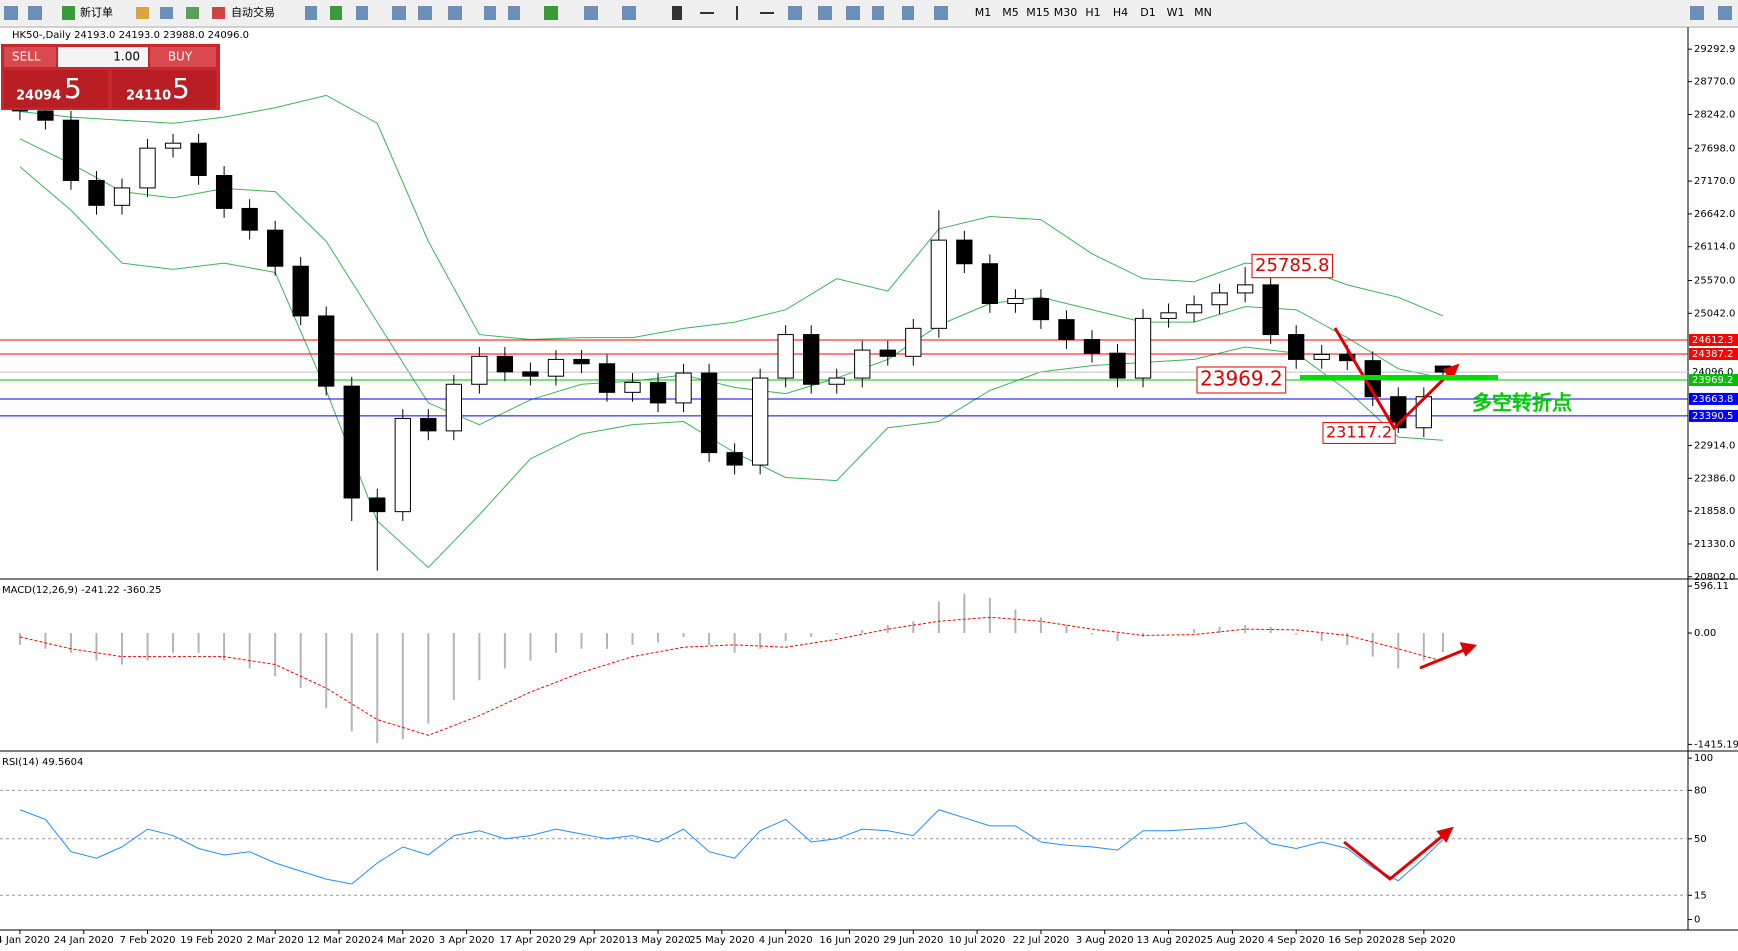 This screenshot has height=951, width=1738. I want to click on x-tick-label: 25 May 2020, so click(721, 940).